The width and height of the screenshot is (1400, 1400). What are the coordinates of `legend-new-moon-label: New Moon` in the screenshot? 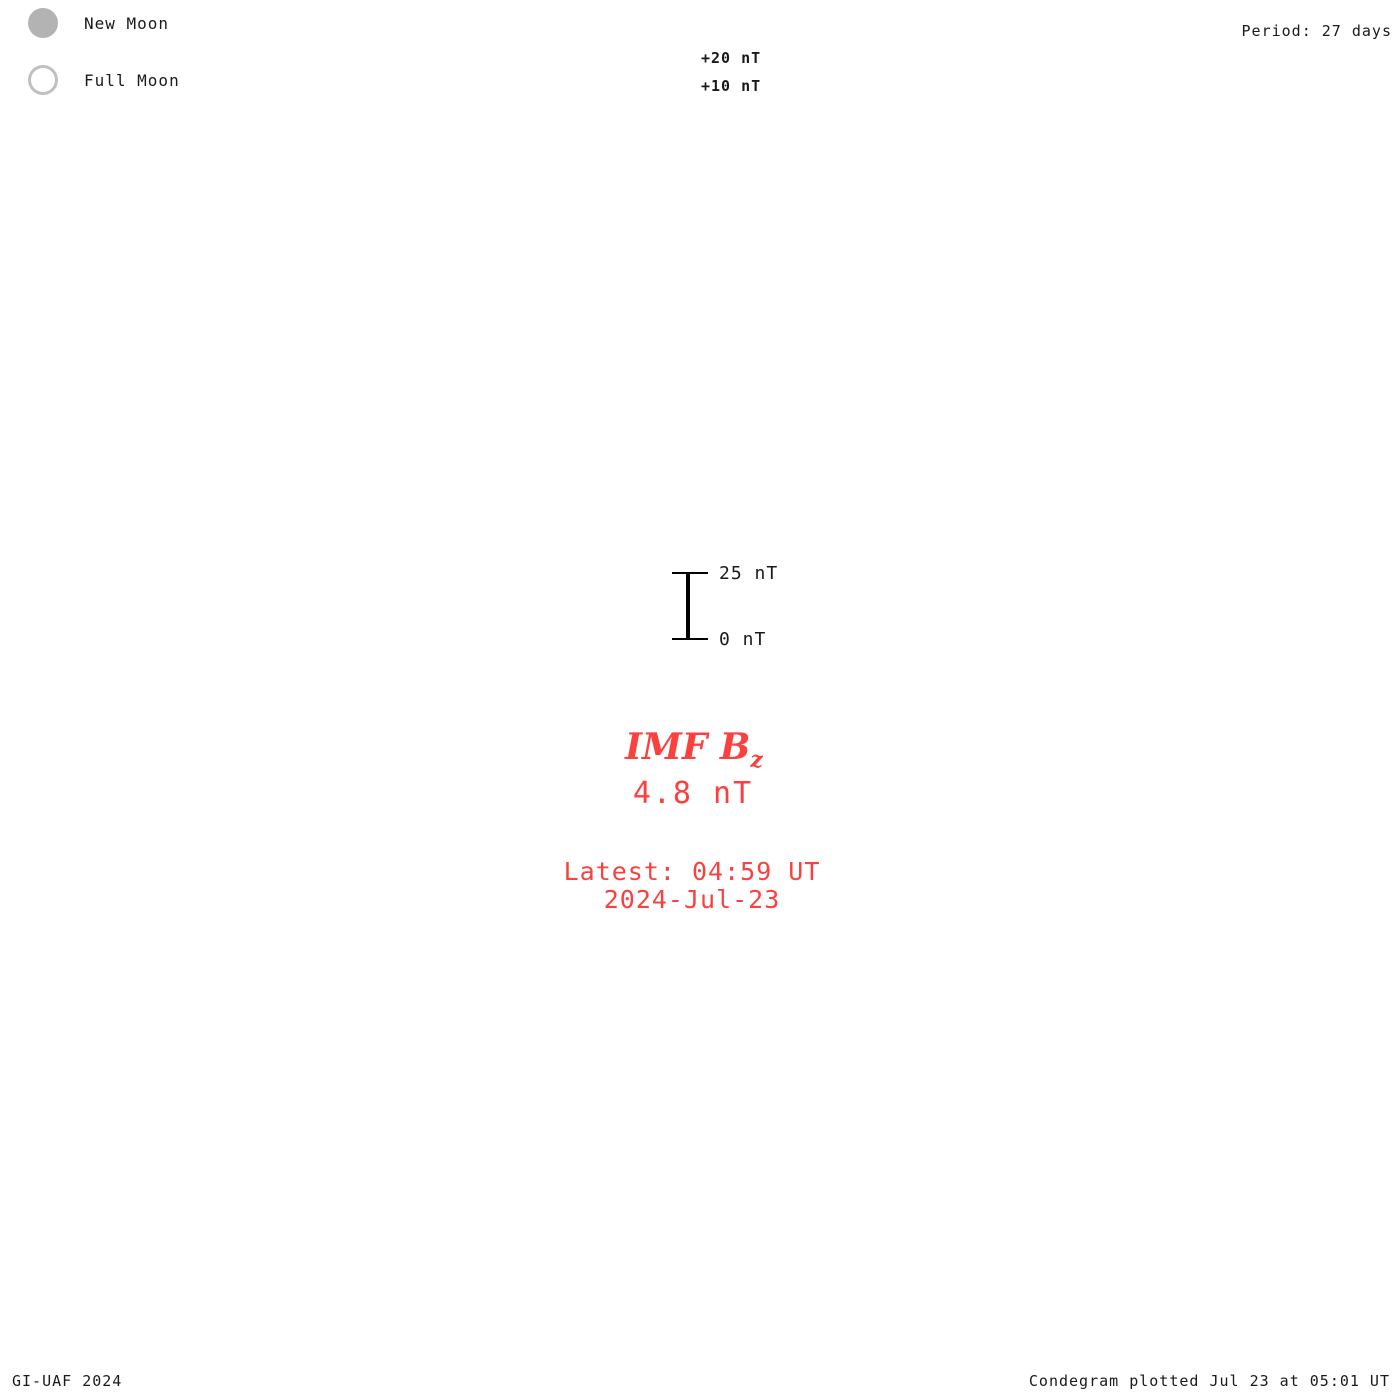 It's located at (127, 23).